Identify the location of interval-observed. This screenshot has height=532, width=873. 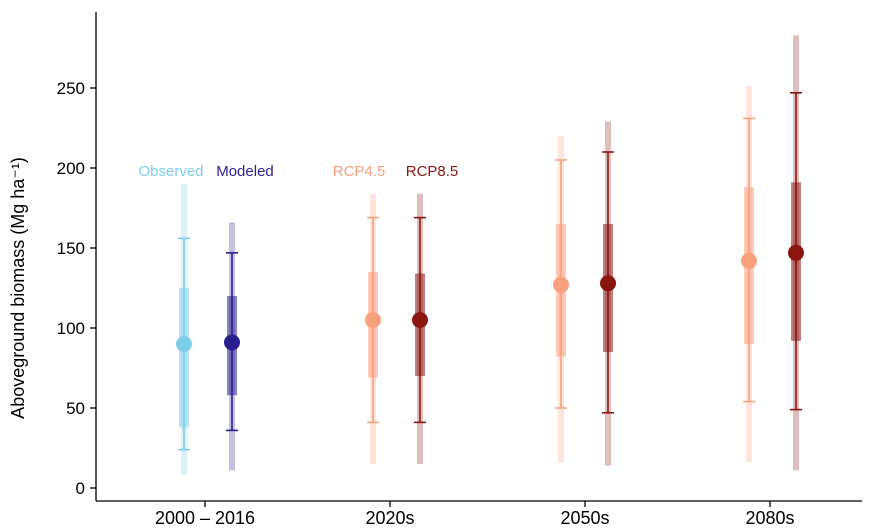
(184, 330).